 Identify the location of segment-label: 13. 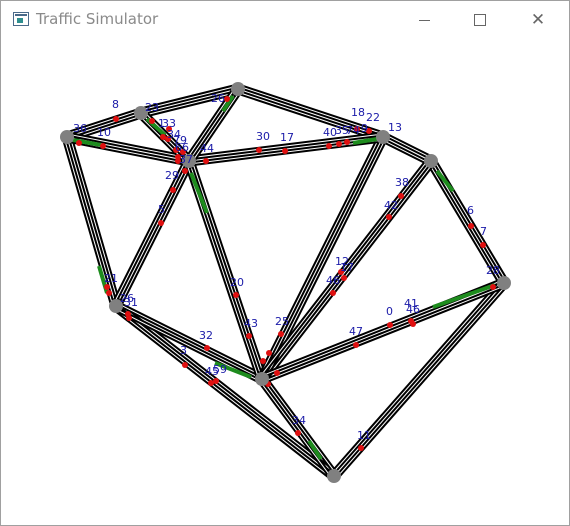
(395, 127).